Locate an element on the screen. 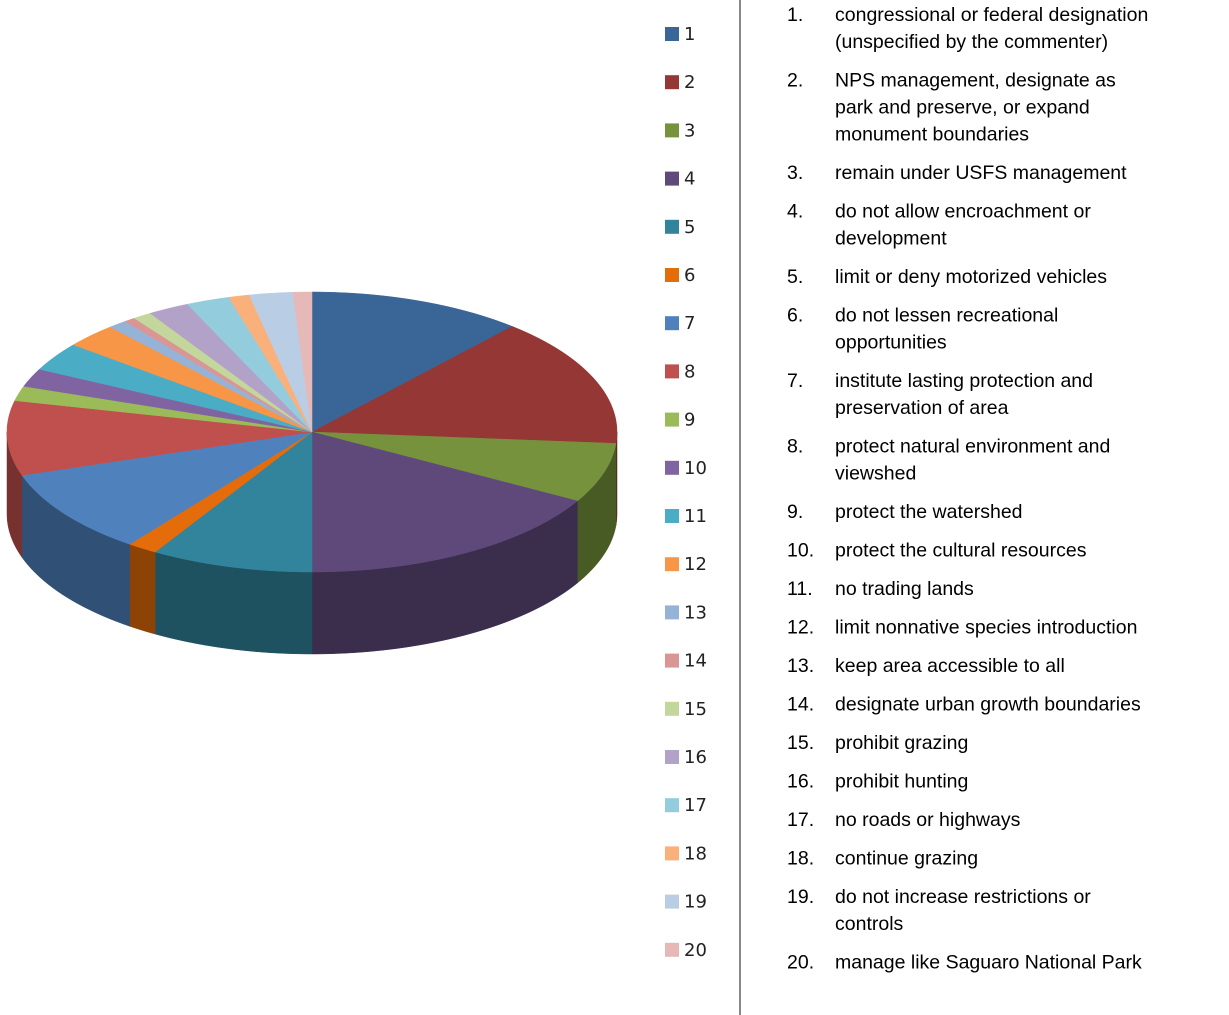 This screenshot has height=1015, width=1229. item-text: park and preserve, or expand is located at coordinates (962, 108).